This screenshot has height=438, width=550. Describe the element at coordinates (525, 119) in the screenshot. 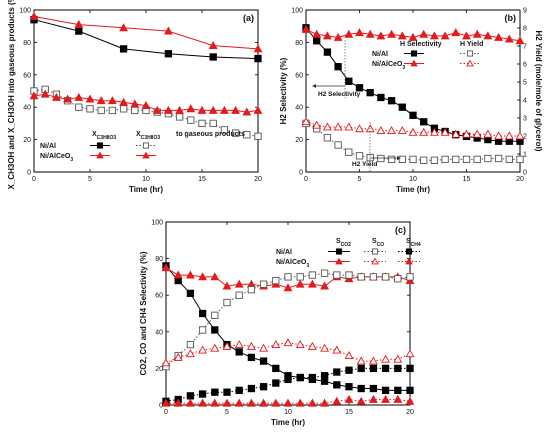

I see `y-right-tick-label: 3` at that location.